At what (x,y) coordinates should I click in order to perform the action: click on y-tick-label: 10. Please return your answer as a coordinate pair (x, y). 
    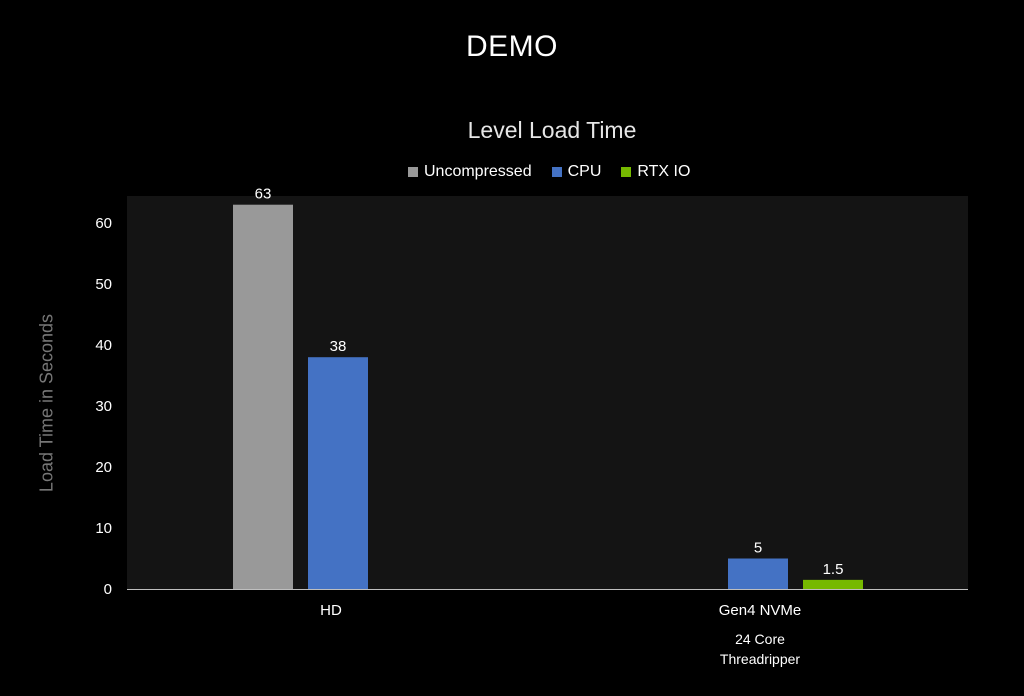
    Looking at the image, I should click on (103, 528).